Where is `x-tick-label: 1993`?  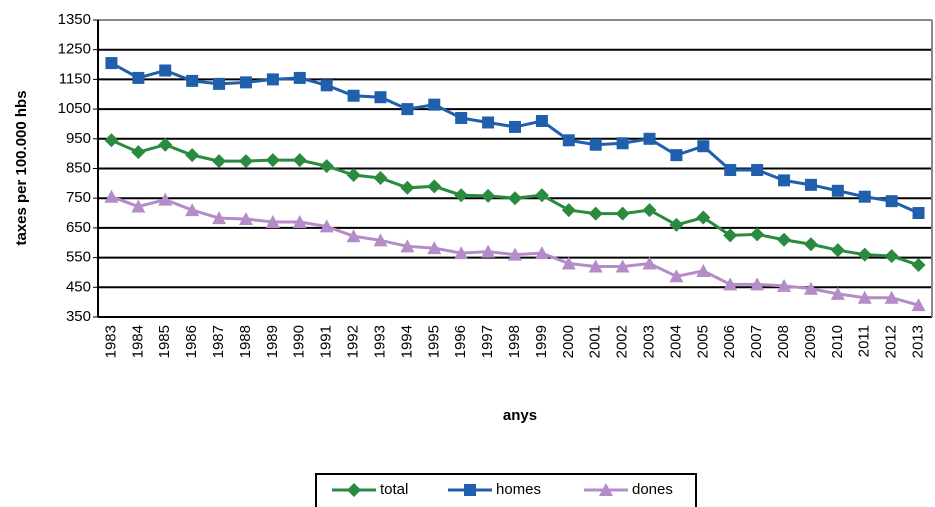 x-tick-label: 1993 is located at coordinates (379, 341).